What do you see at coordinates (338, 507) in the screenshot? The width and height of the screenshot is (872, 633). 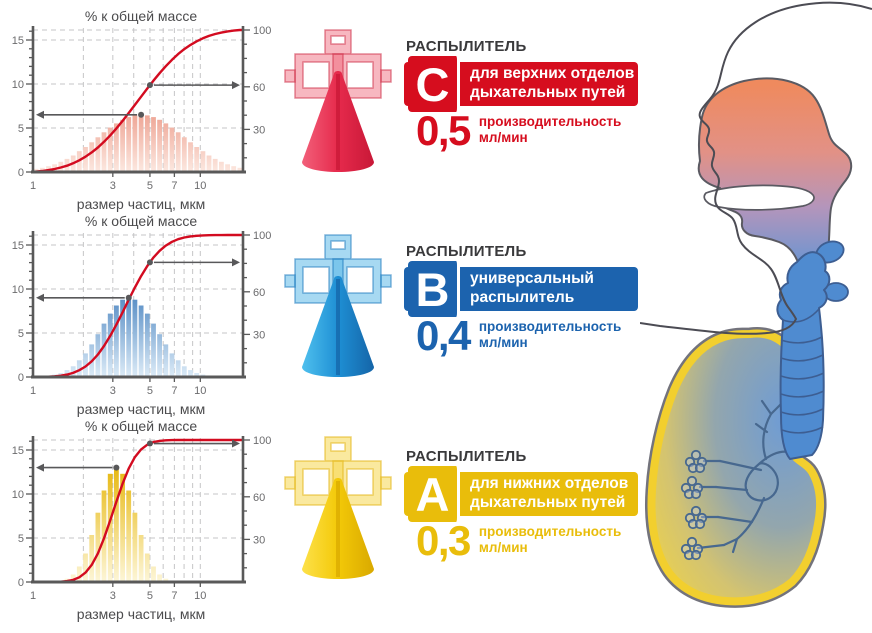 I see `nebulizer-yellow-icon` at bounding box center [338, 507].